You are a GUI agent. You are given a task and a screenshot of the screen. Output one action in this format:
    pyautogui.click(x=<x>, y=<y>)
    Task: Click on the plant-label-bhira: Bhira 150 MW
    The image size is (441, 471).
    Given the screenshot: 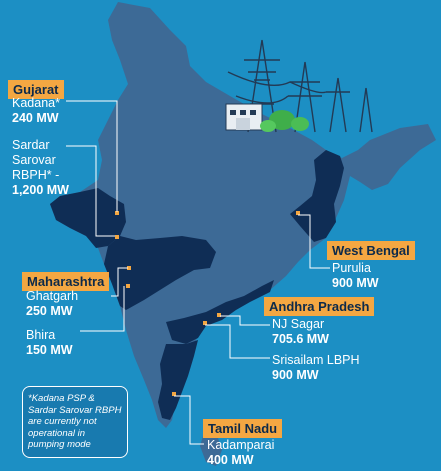 What is the action you would take?
    pyautogui.click(x=49, y=343)
    